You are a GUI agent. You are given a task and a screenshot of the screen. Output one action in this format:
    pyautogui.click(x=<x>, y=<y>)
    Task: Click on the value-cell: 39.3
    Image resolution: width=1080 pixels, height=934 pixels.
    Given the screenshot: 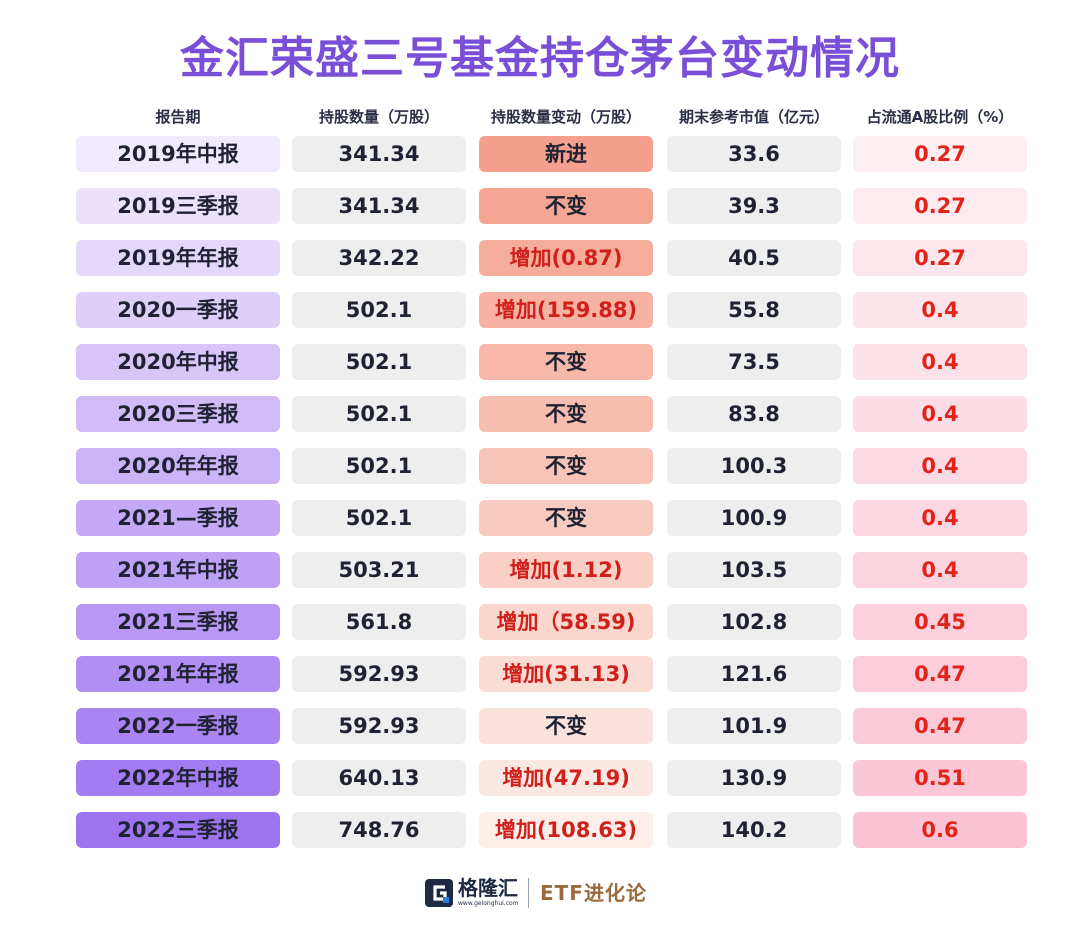 What is the action you would take?
    pyautogui.click(x=754, y=206)
    